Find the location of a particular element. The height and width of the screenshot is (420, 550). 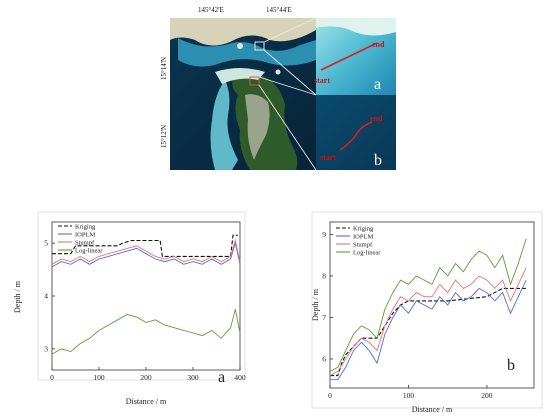

chart-b-ylabel: Depth / m is located at coordinates (315, 304).